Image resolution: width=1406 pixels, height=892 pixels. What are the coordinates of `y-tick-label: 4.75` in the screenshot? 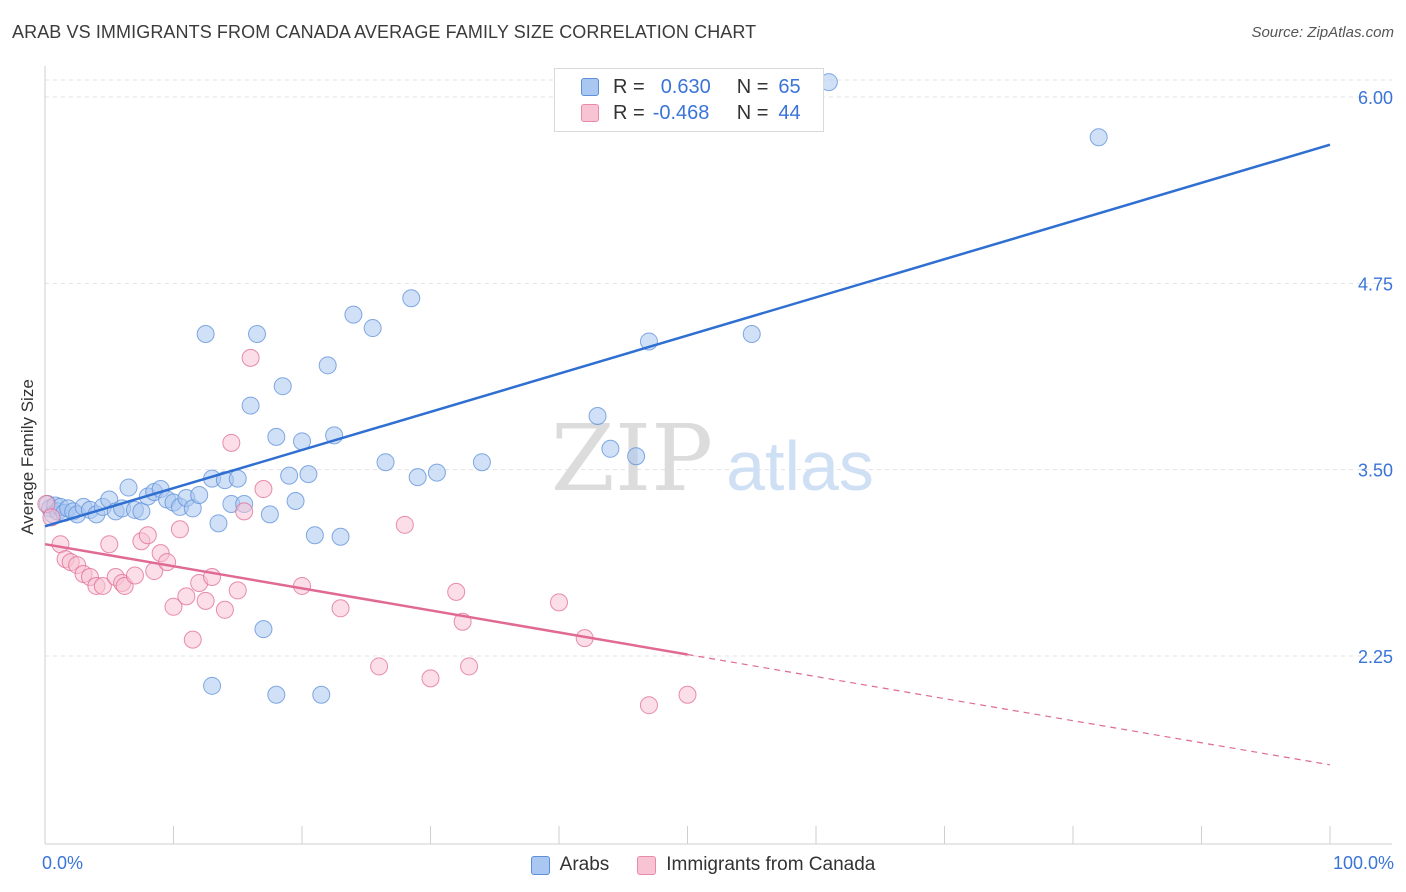 It's located at (1375, 284).